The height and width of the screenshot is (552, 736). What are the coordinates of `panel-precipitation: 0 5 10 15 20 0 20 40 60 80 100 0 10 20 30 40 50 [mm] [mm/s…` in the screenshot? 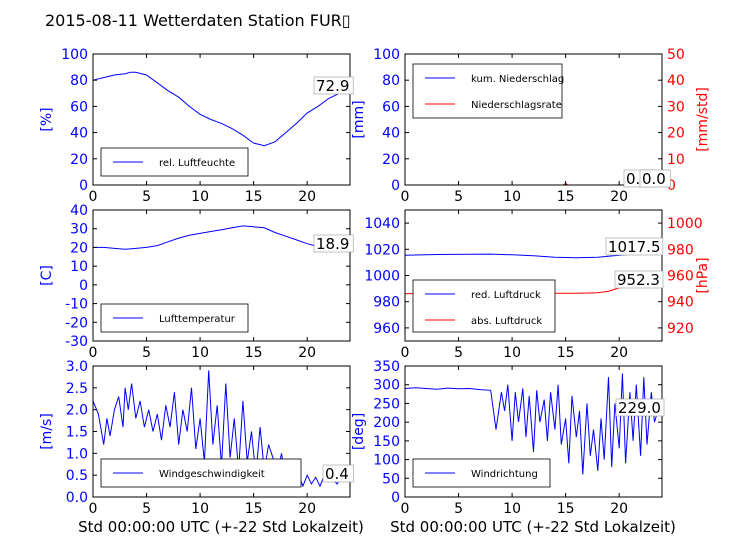 It's located at (531, 126).